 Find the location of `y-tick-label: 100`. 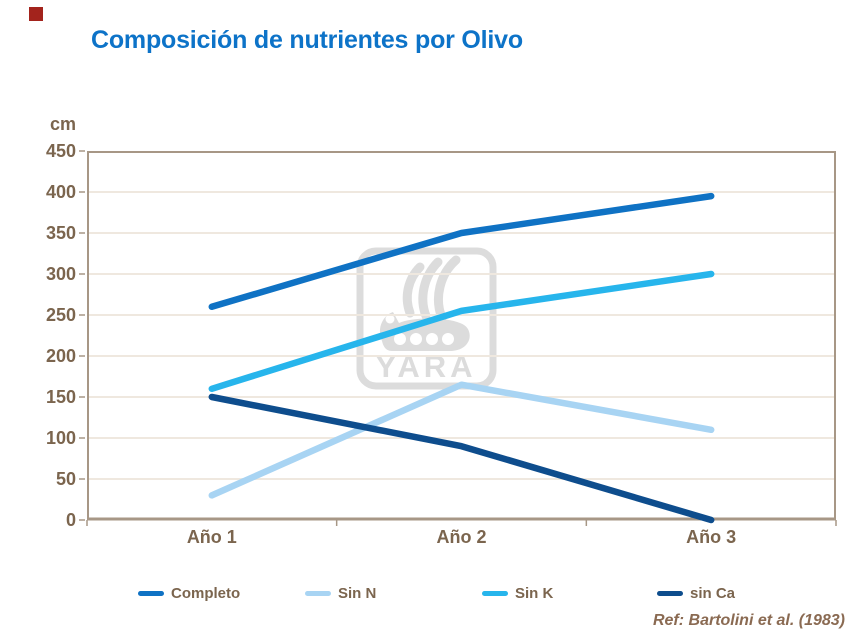

y-tick-label: 100 is located at coordinates (60, 438).